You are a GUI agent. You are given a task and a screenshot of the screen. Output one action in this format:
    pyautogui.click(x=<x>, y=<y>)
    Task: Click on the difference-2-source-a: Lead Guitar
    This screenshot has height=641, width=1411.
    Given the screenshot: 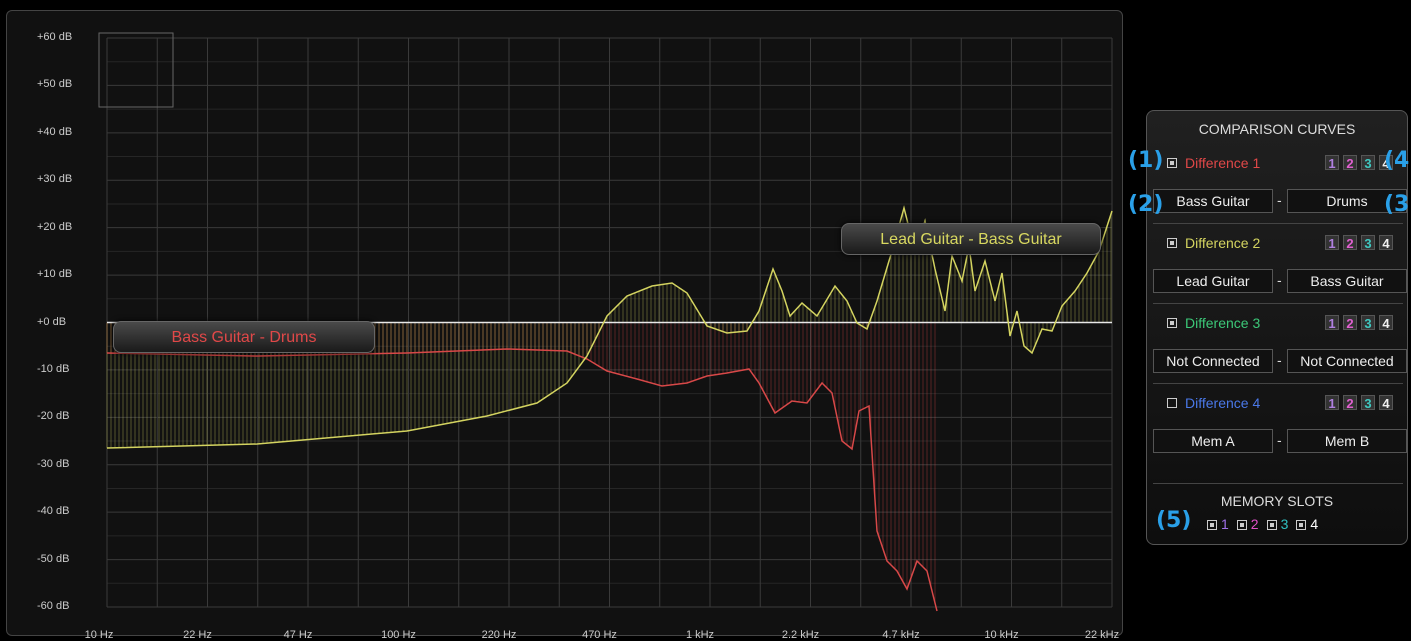 What is the action you would take?
    pyautogui.click(x=1213, y=281)
    